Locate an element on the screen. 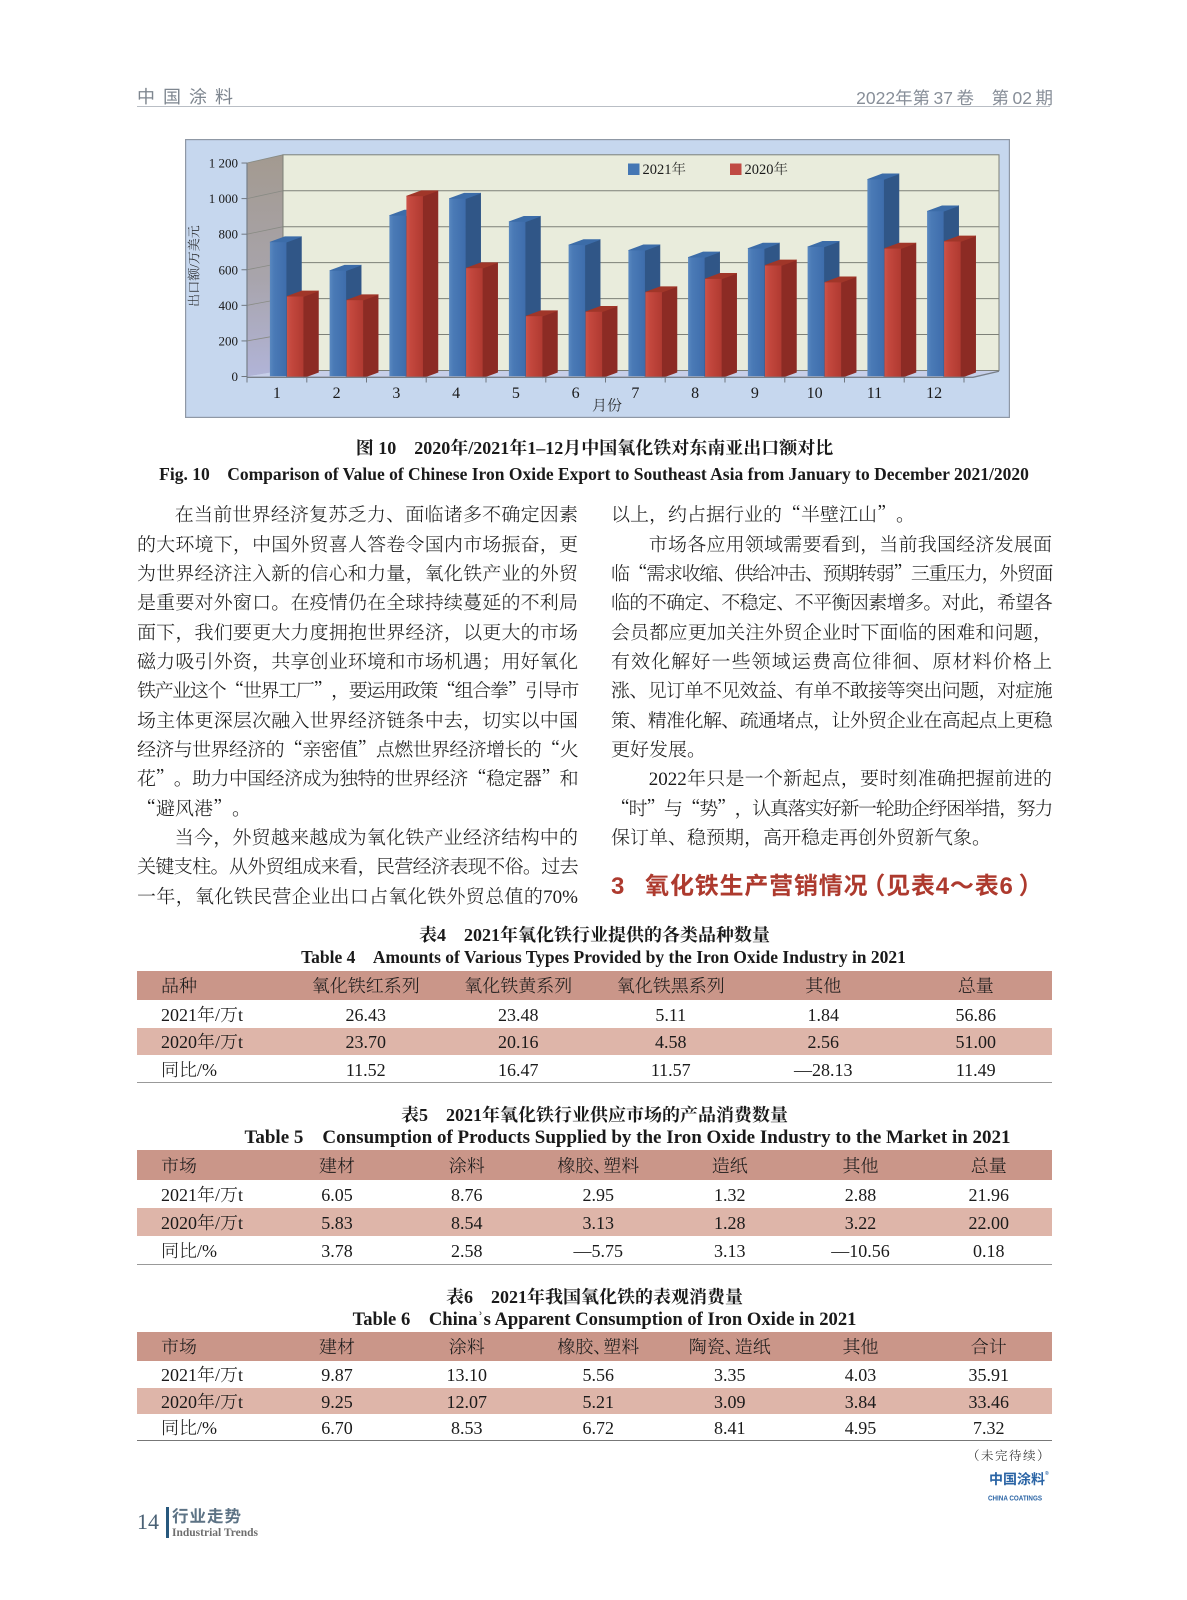  svg-text: 1 200 is located at coordinates (223, 163).